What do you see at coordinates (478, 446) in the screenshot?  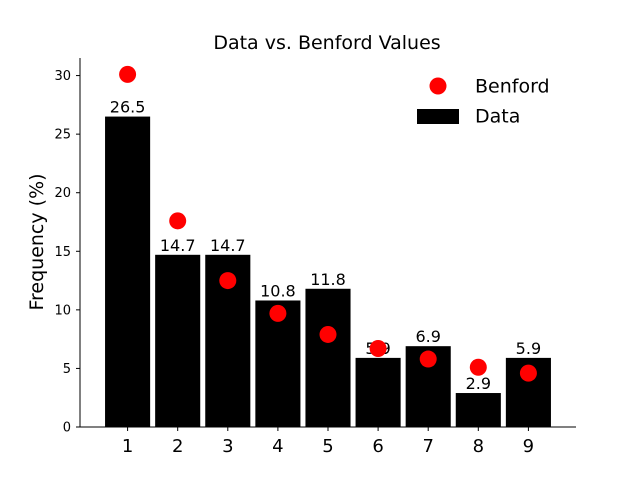 I see `x-tick-label: 8` at bounding box center [478, 446].